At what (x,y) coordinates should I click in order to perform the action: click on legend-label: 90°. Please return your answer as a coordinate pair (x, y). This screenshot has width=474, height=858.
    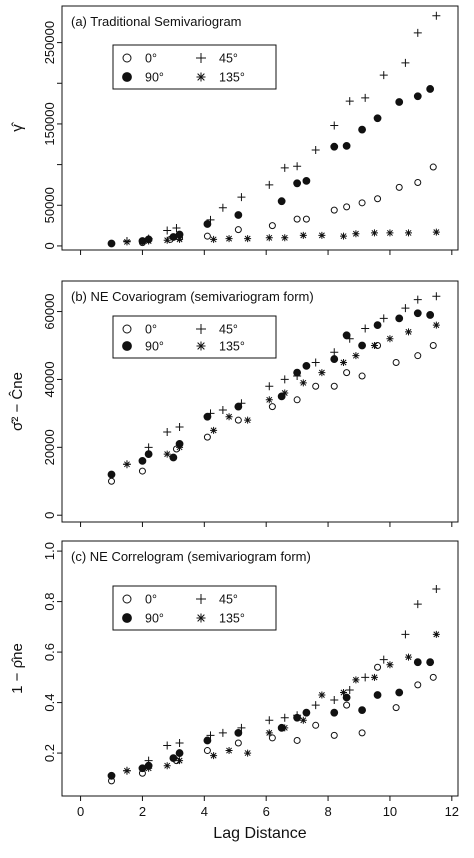
    Looking at the image, I should click on (154, 347).